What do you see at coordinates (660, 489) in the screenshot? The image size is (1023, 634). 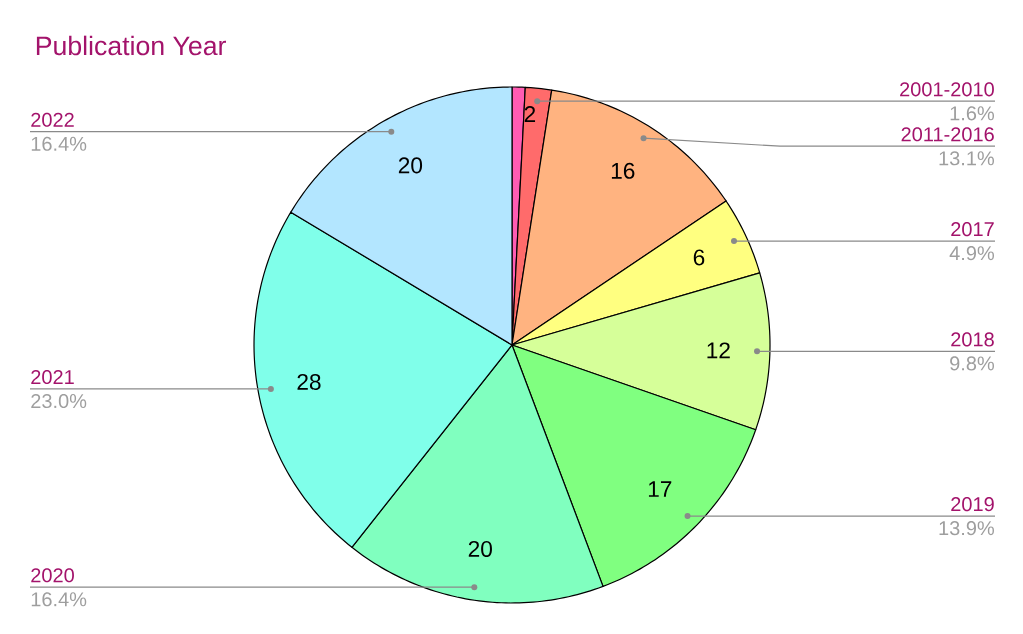 I see `data-label: 17` at bounding box center [660, 489].